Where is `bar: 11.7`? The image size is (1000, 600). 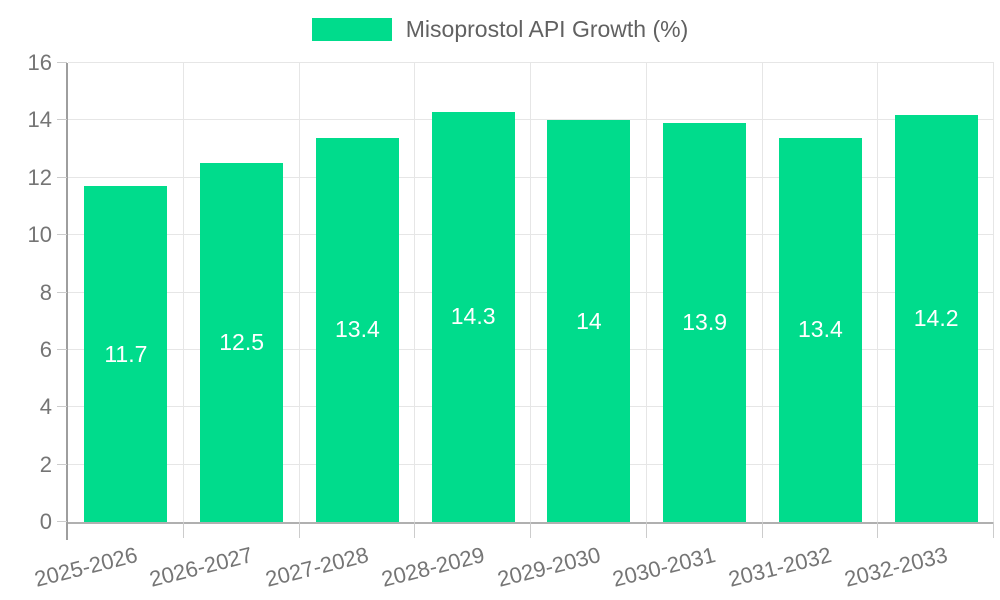 bar: 11.7 is located at coordinates (126, 354).